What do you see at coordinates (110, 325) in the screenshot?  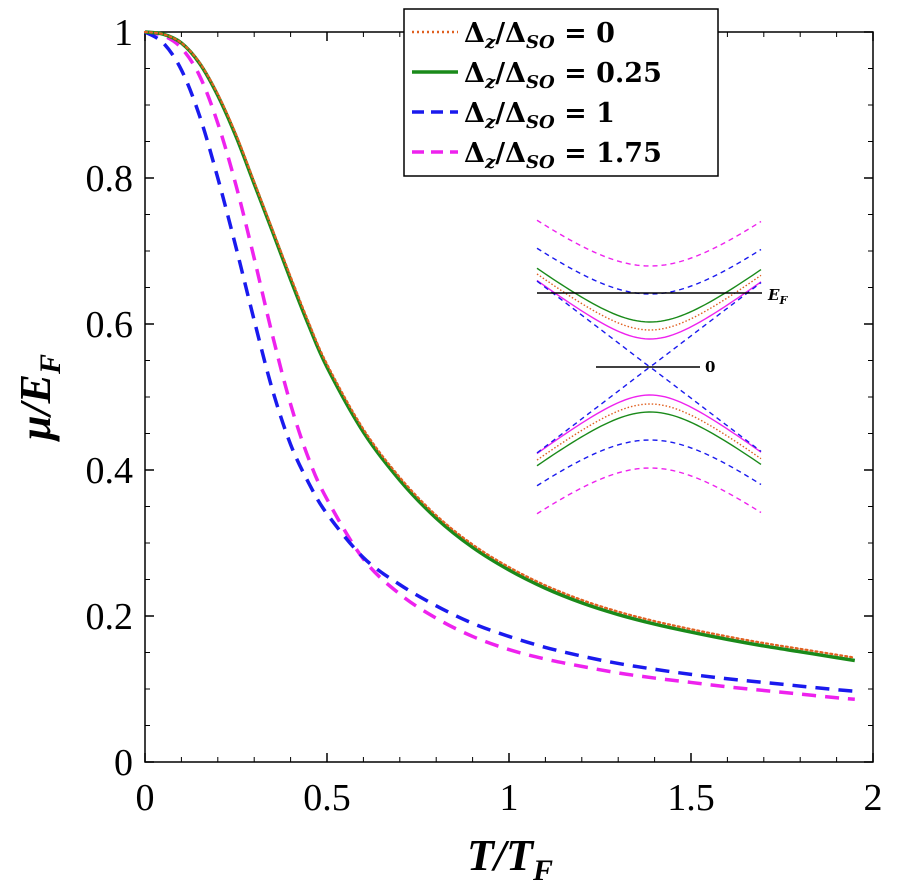 I see `y-tick-label: 0.6` at bounding box center [110, 325].